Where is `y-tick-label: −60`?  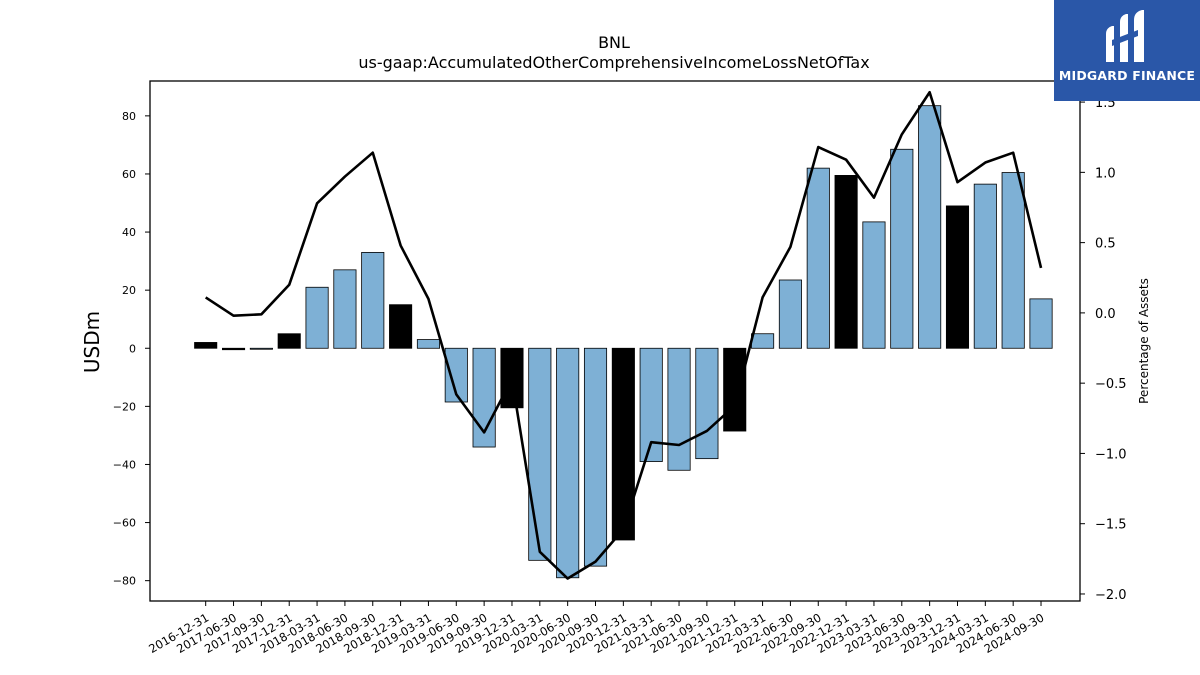
y-tick-label: −60 is located at coordinates (124, 523).